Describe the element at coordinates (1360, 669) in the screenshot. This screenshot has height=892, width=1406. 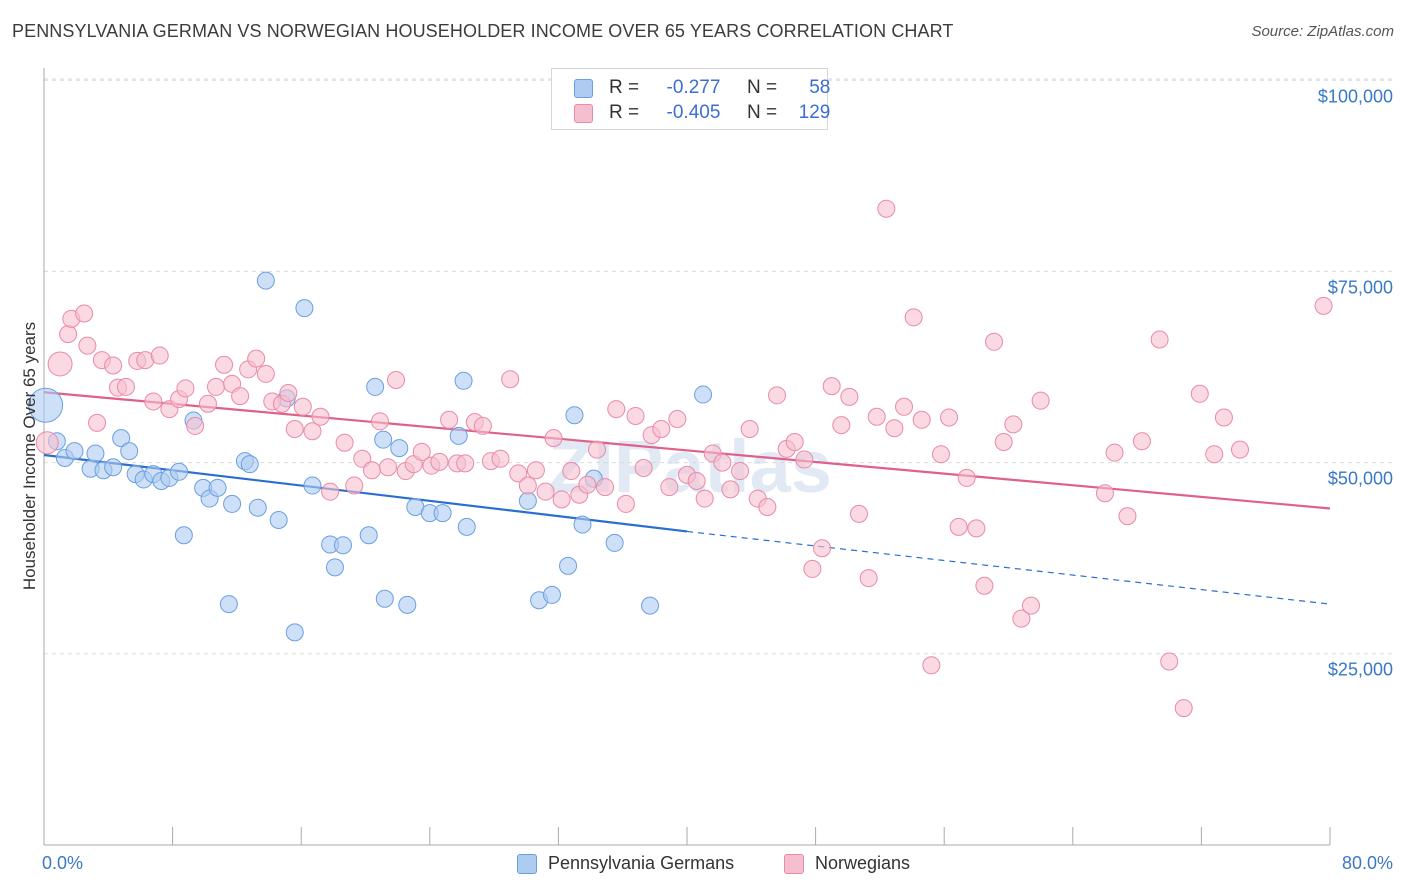
I see `y-tick-25000: $25,000` at that location.